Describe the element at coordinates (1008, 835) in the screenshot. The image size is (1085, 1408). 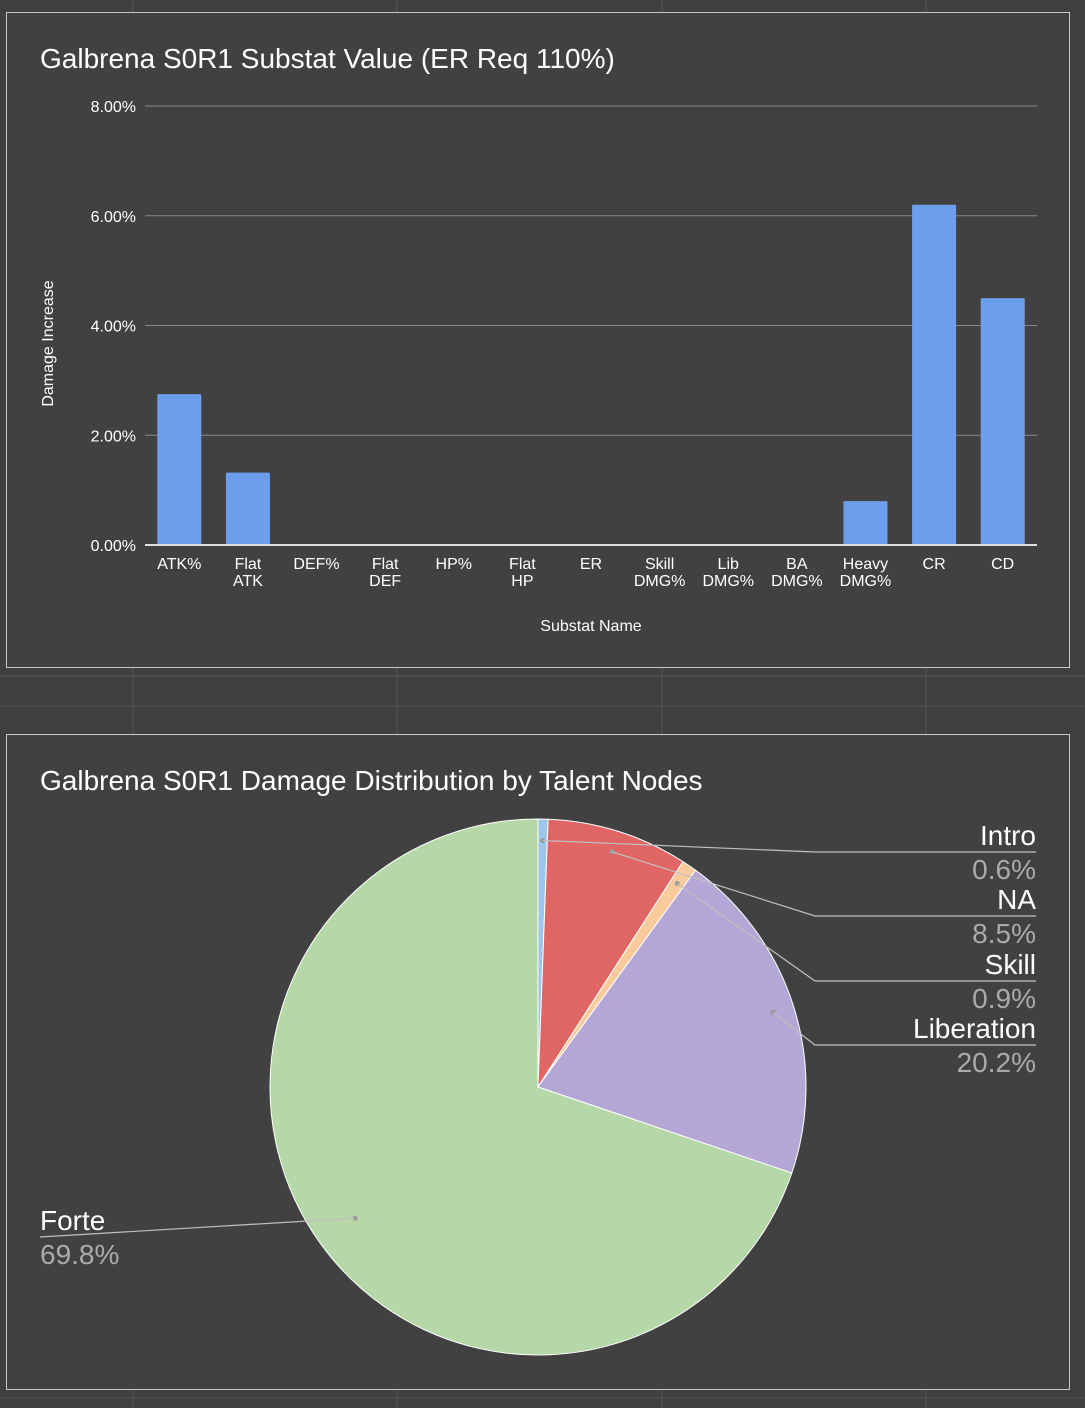
I see `slice-label: Intro` at that location.